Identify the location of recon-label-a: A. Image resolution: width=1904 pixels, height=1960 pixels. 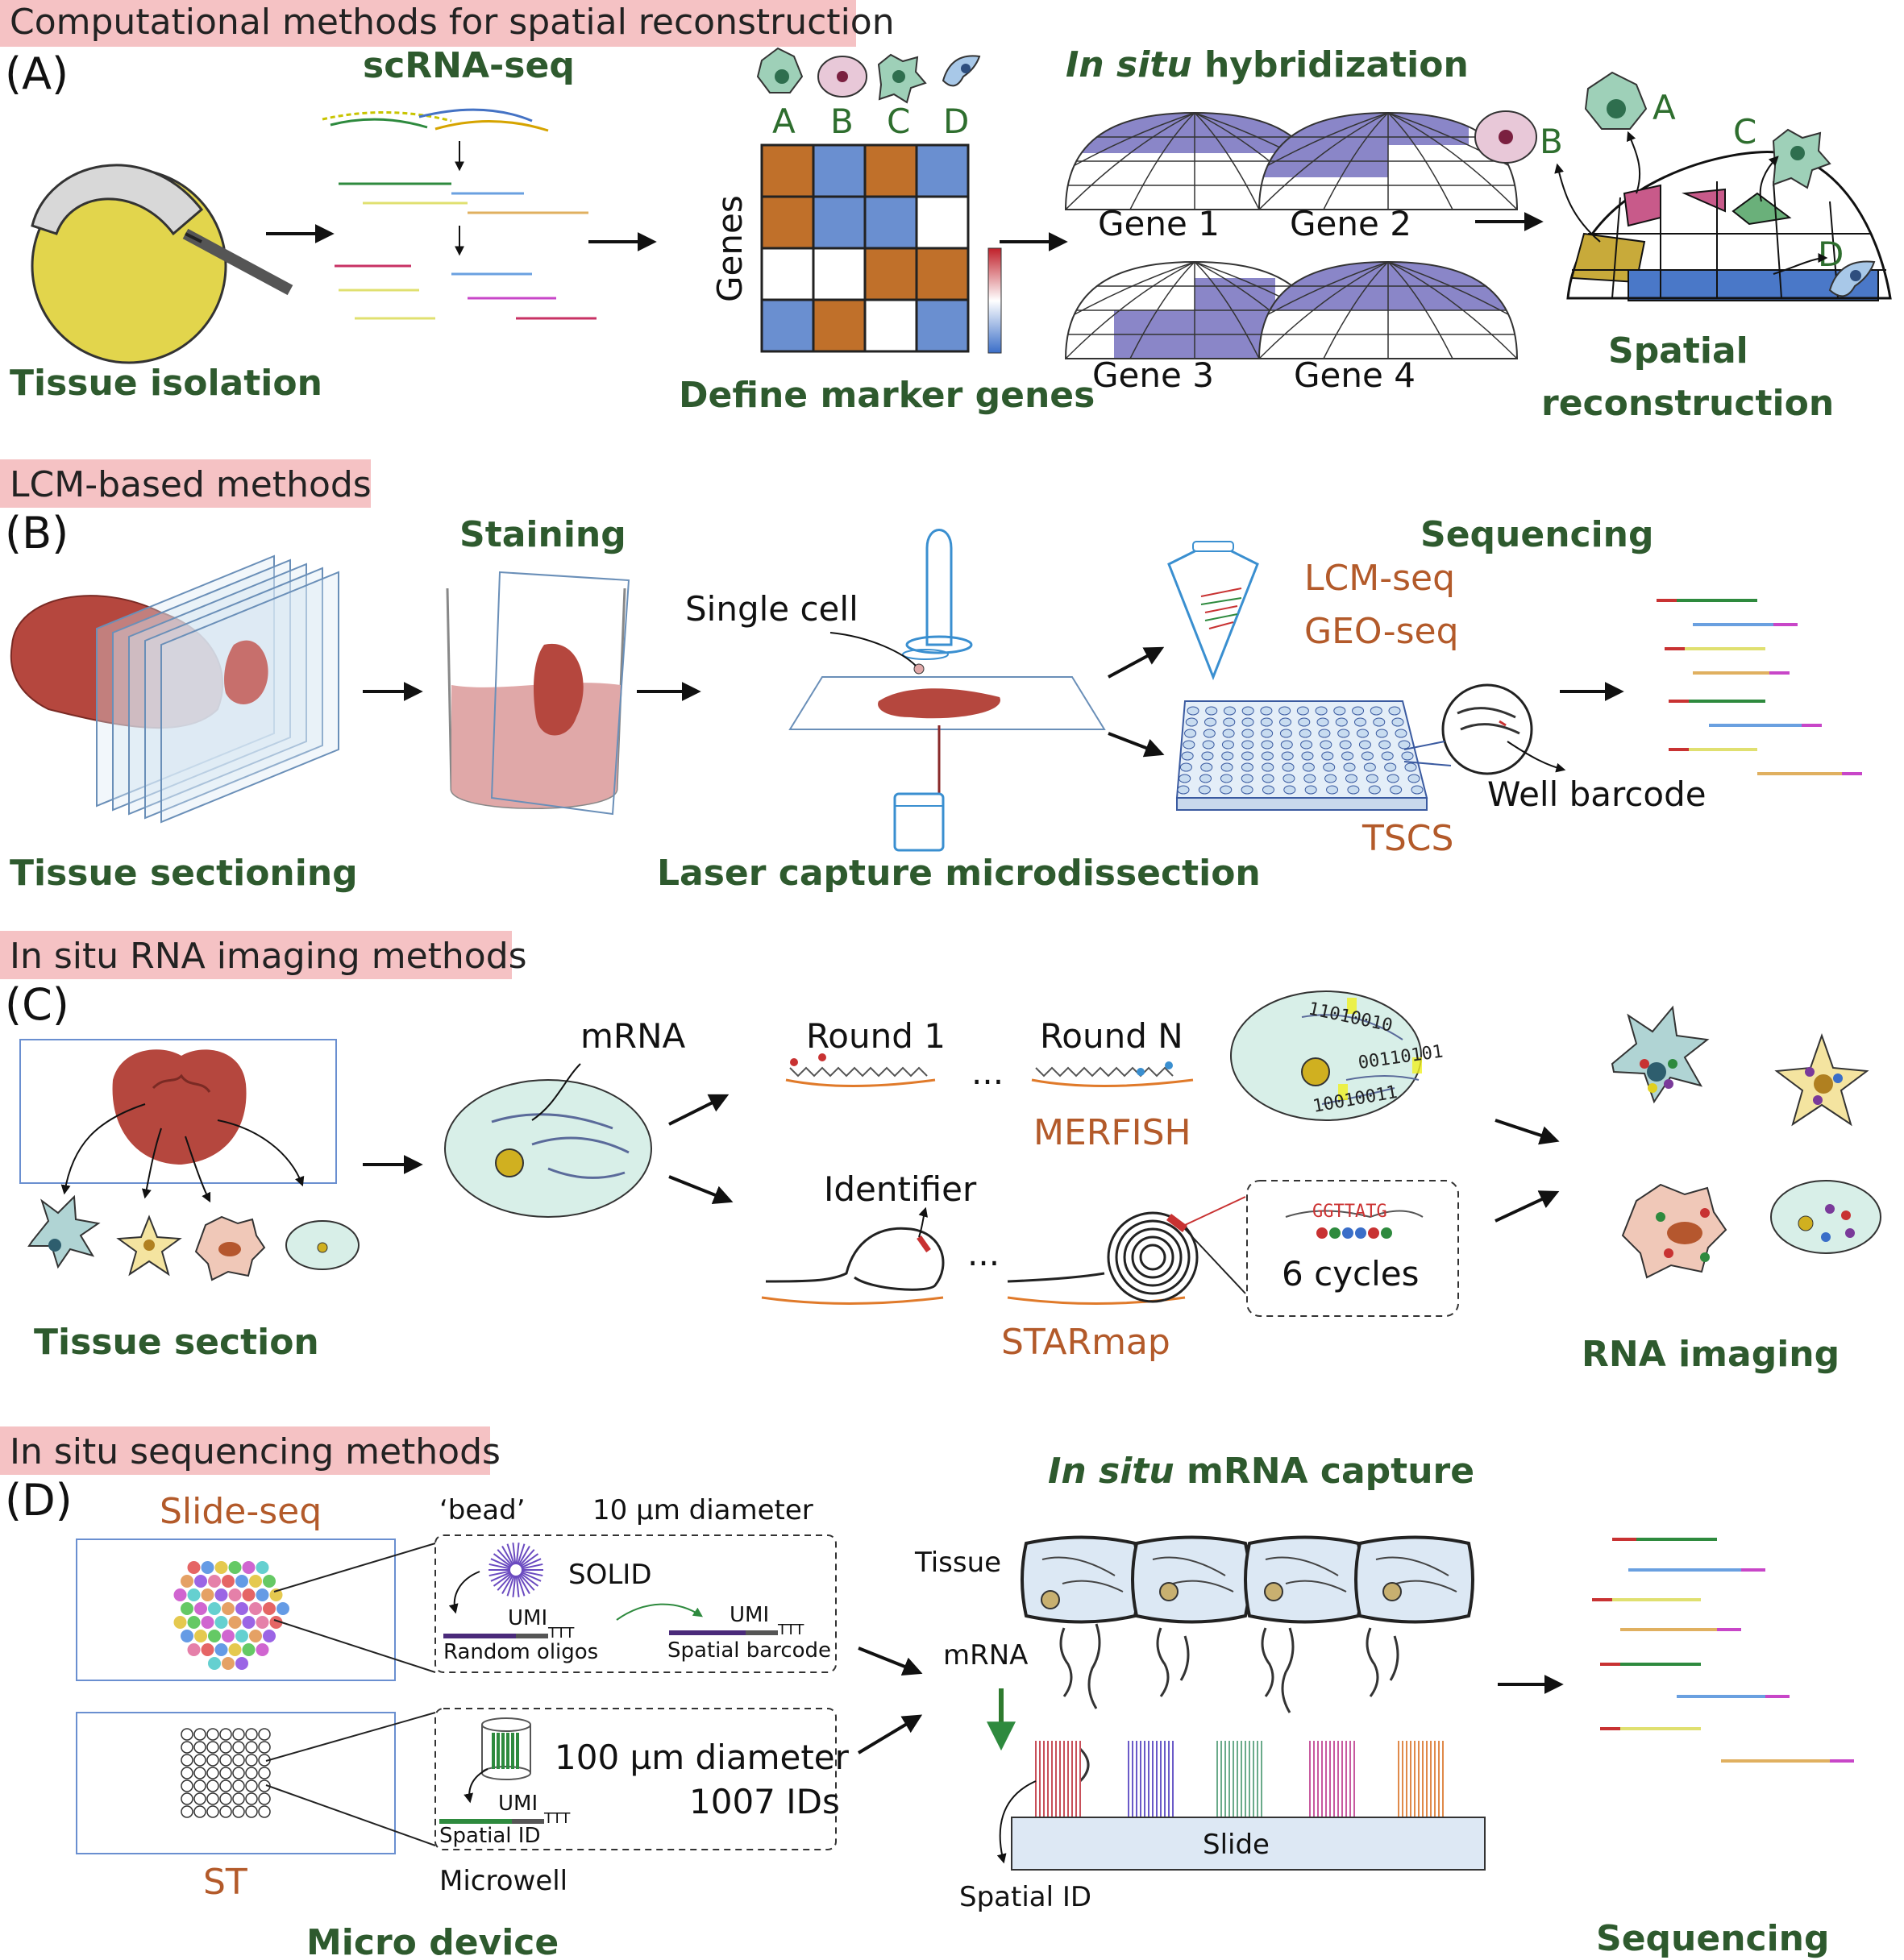
(1664, 107).